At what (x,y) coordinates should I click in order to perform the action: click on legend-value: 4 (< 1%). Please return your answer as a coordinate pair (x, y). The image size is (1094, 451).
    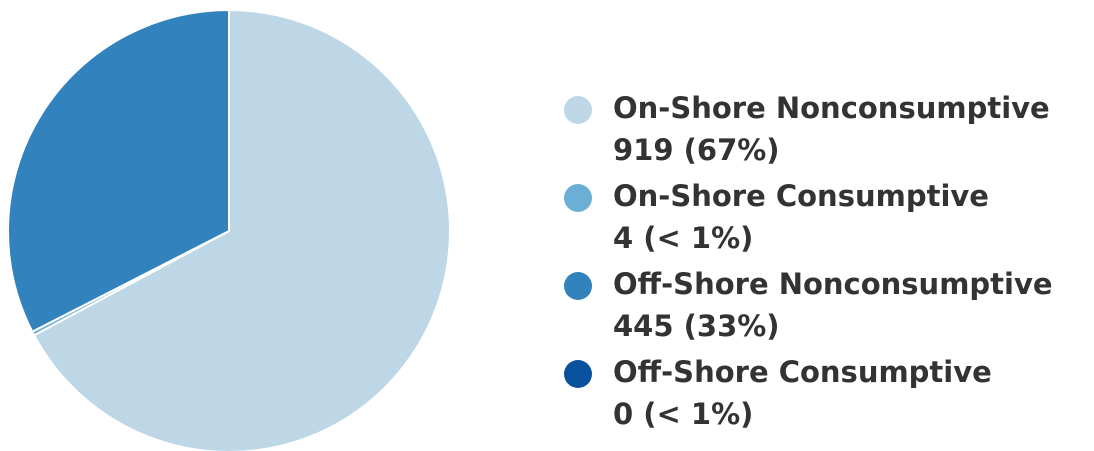
    Looking at the image, I should click on (683, 238).